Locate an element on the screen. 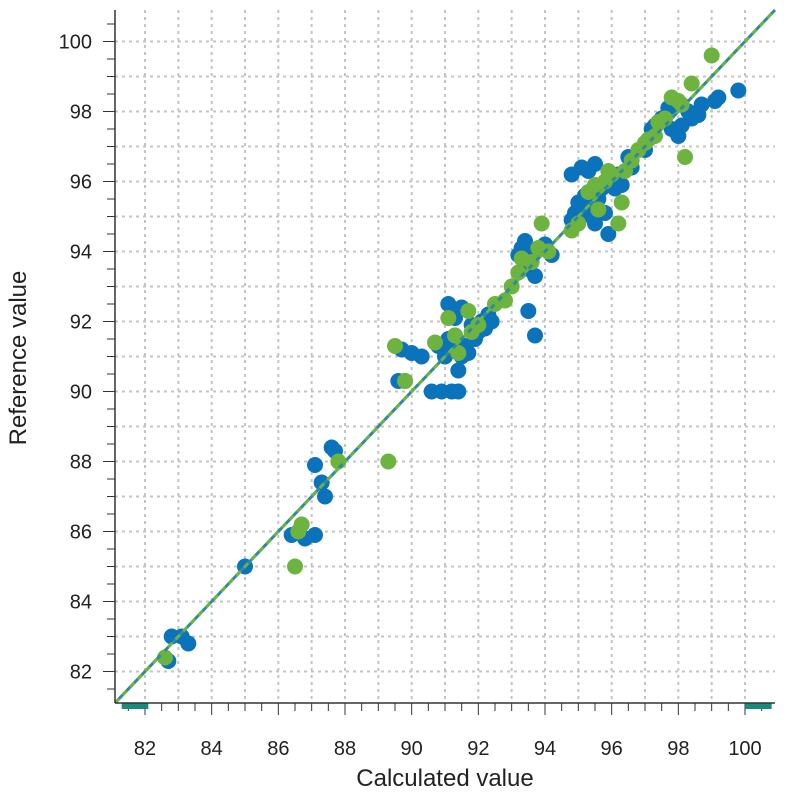  y-axis-title: Reference value is located at coordinates (18, 358).